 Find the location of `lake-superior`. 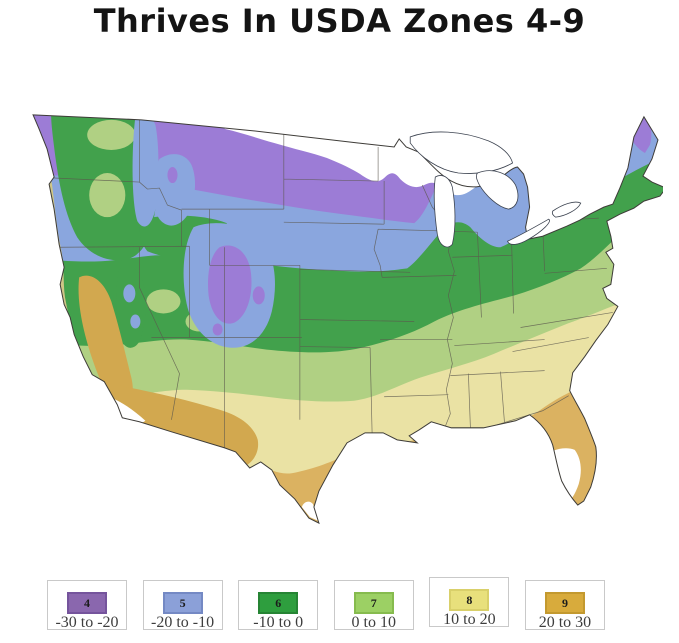

lake-superior is located at coordinates (461, 152).